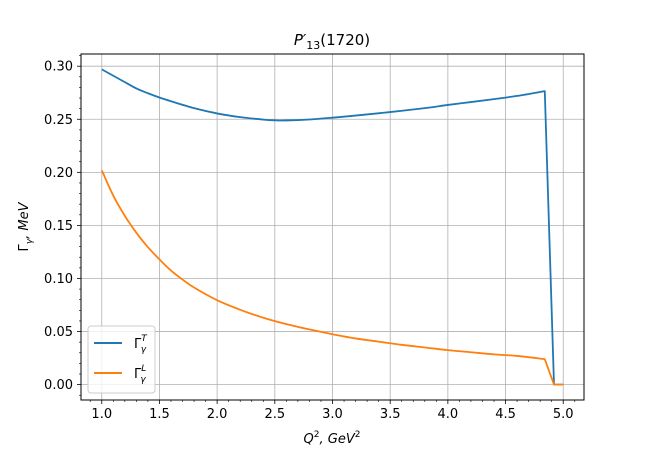 The width and height of the screenshot is (650, 450). What do you see at coordinates (144, 339) in the screenshot?
I see `legend-label-transverse-sup: T` at bounding box center [144, 339].